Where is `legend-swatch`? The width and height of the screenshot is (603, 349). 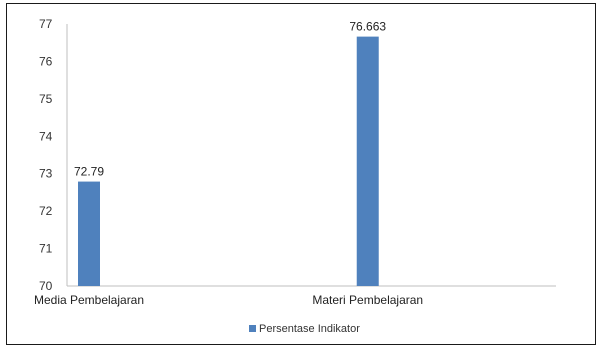
legend-swatch is located at coordinates (252, 328).